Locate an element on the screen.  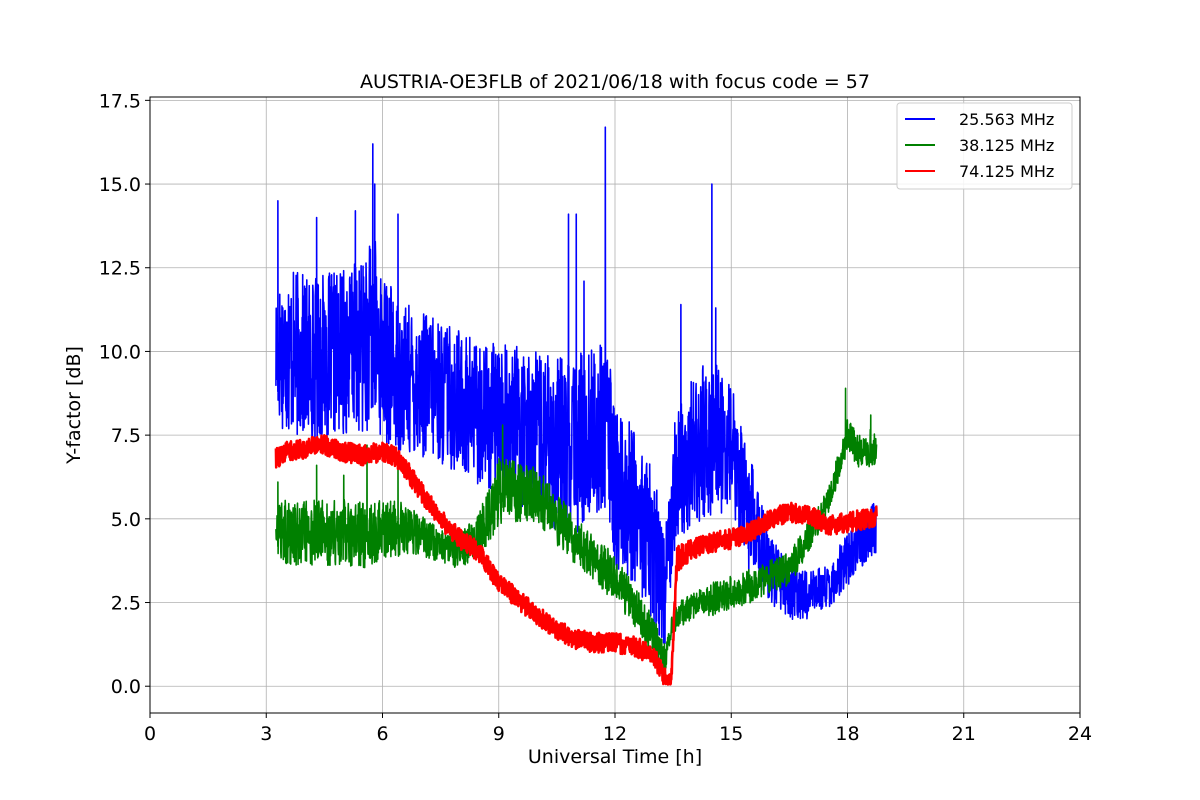
x-axis-label: Universal Time [h] is located at coordinates (615, 757).